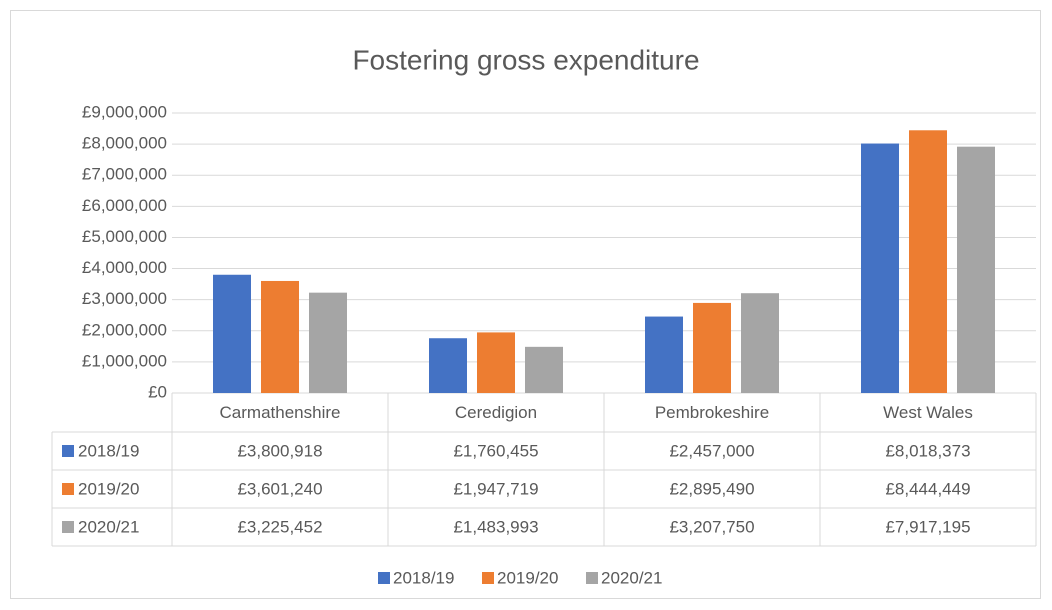  Describe the element at coordinates (495, 488) in the screenshot. I see `table-cell: £1,947,719` at that location.